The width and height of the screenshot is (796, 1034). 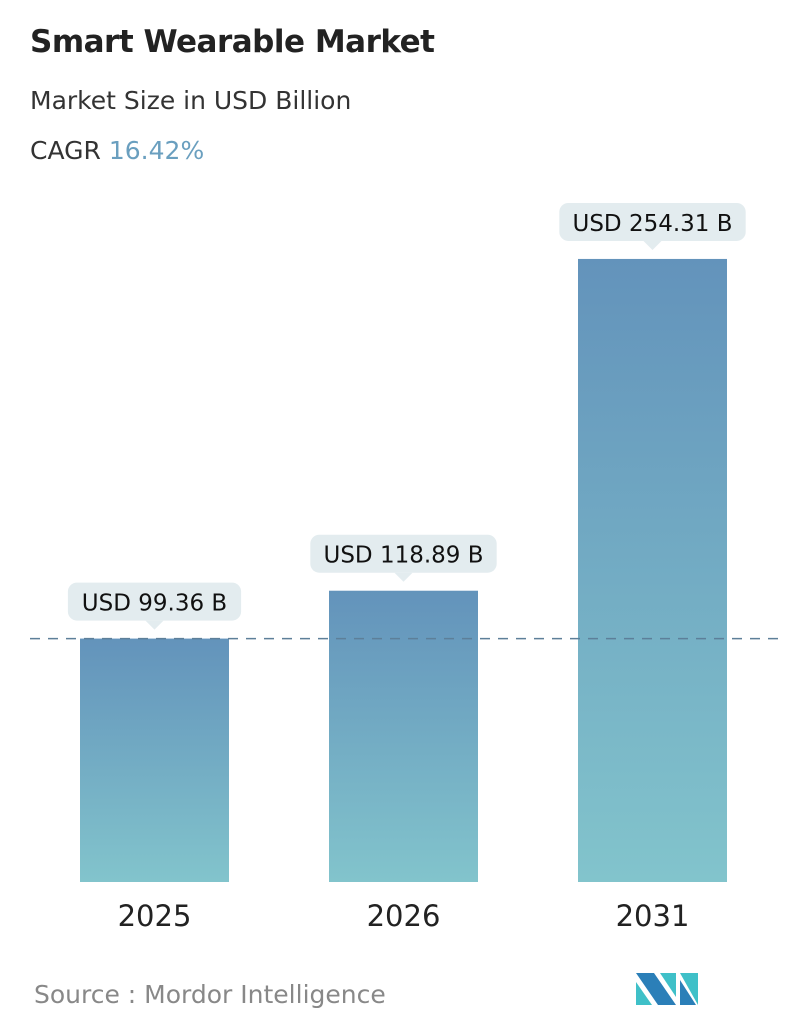 I want to click on x-tick-label: 2031, so click(x=653, y=916).